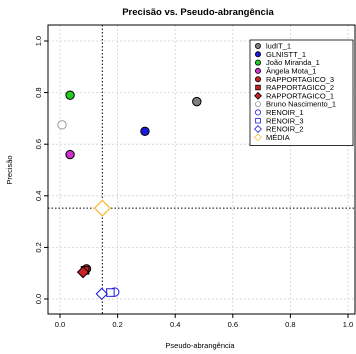 The height and width of the screenshot is (354, 356). What do you see at coordinates (290, 324) in the screenshot?
I see `x-tick-label: 0.8` at bounding box center [290, 324].